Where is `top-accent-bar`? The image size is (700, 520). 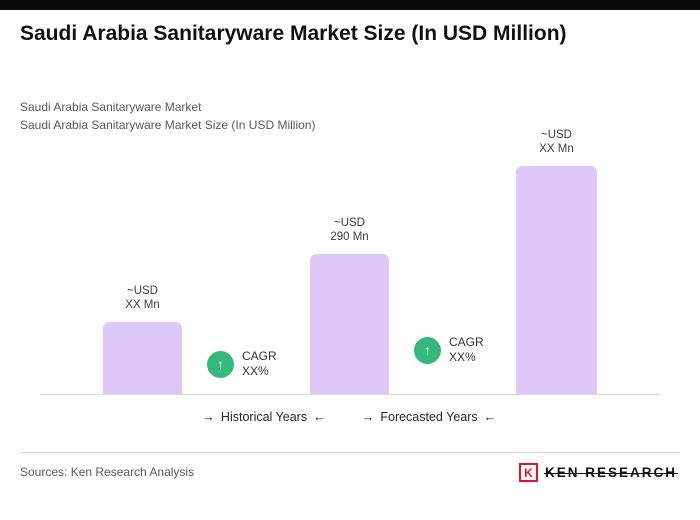 top-accent-bar is located at coordinates (350, 5).